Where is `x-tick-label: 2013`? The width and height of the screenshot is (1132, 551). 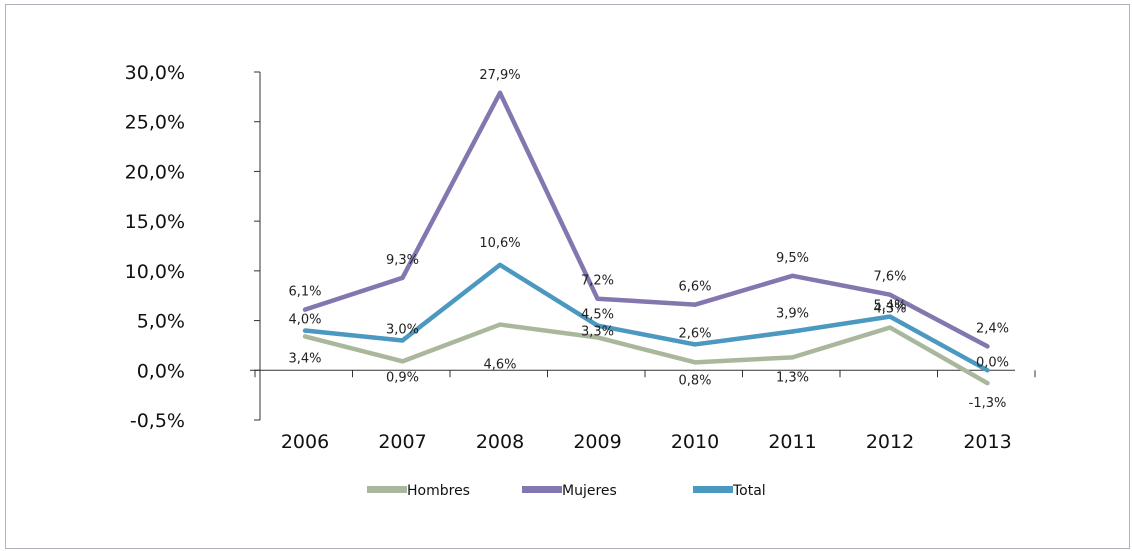 x-tick-label: 2013 is located at coordinates (987, 442).